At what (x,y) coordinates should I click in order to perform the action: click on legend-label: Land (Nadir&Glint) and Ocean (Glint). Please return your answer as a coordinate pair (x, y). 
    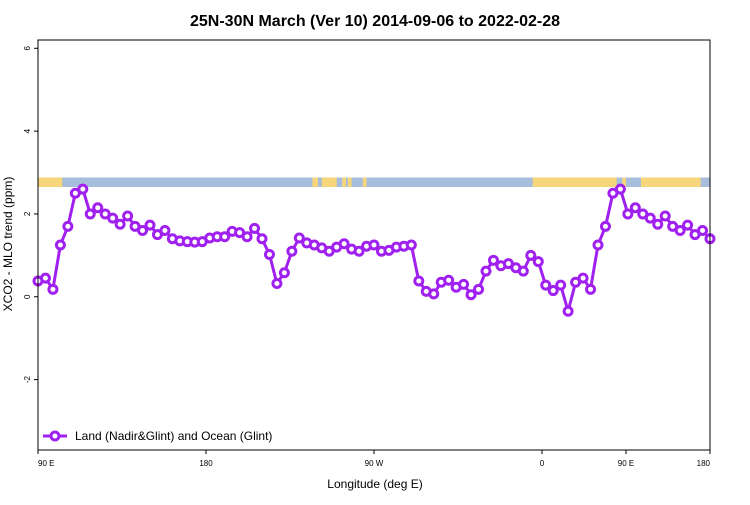
    Looking at the image, I should click on (173, 436).